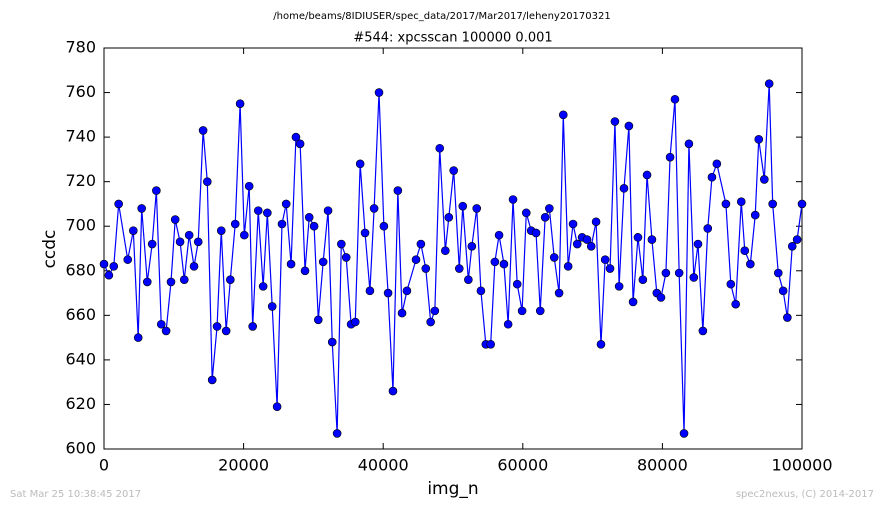  What do you see at coordinates (80, 47) in the screenshot?
I see `y-tick-label: 780` at bounding box center [80, 47].